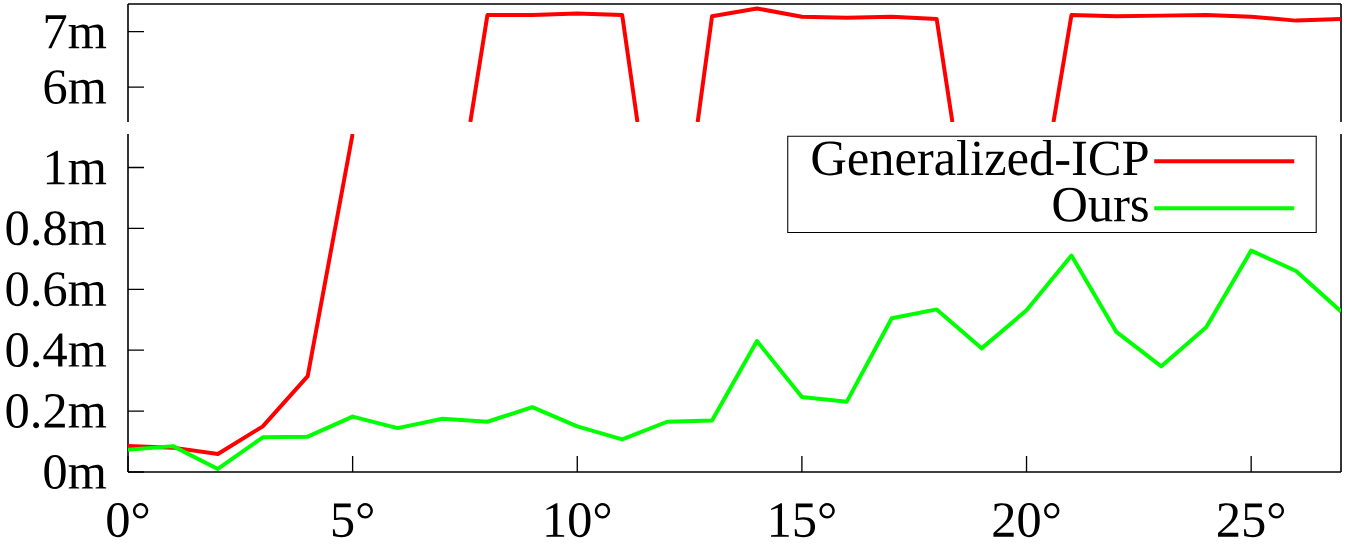 The image size is (1354, 550). Describe the element at coordinates (75, 87) in the screenshot. I see `y-tick-label: 6m` at that location.